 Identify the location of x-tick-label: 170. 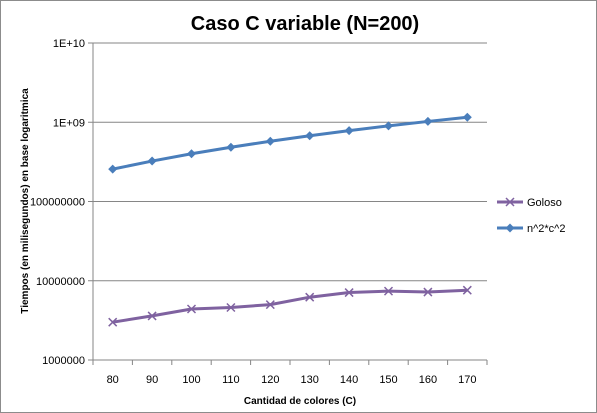
(467, 380).